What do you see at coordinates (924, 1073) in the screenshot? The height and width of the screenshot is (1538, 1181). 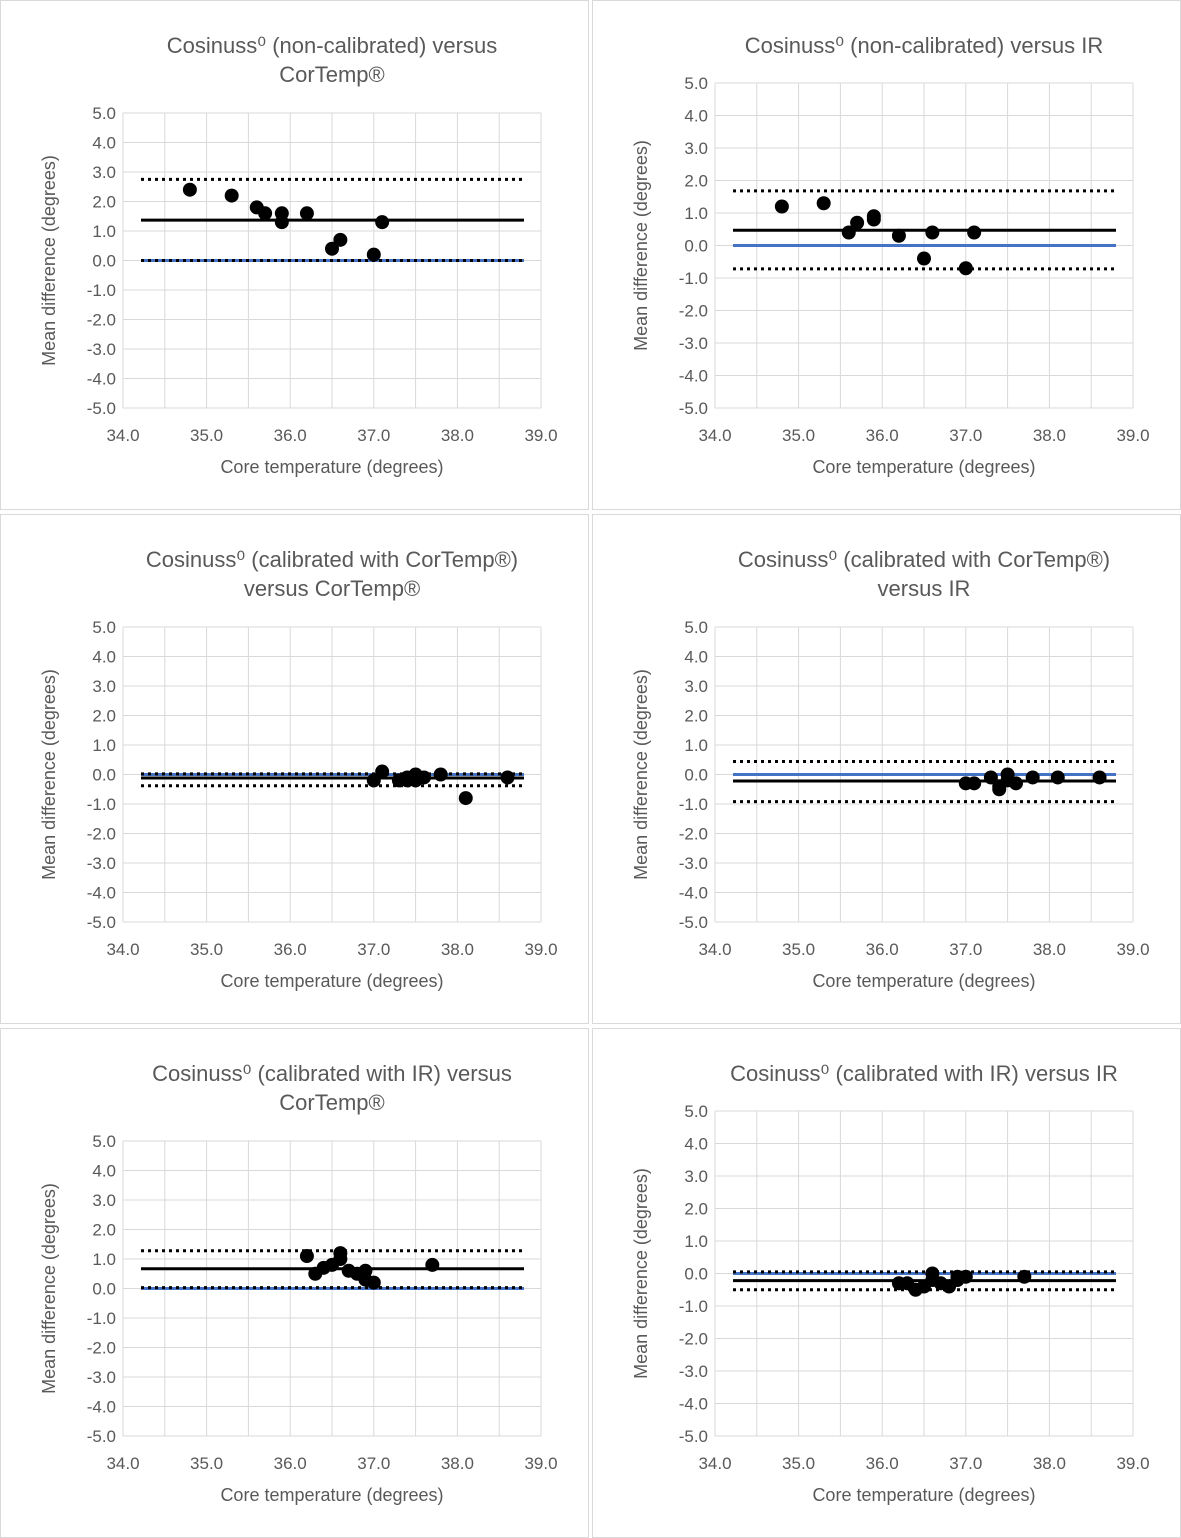 I see `chart-title-line: Cosinuss⁰ (calibrated with IR) versus IR` at bounding box center [924, 1073].